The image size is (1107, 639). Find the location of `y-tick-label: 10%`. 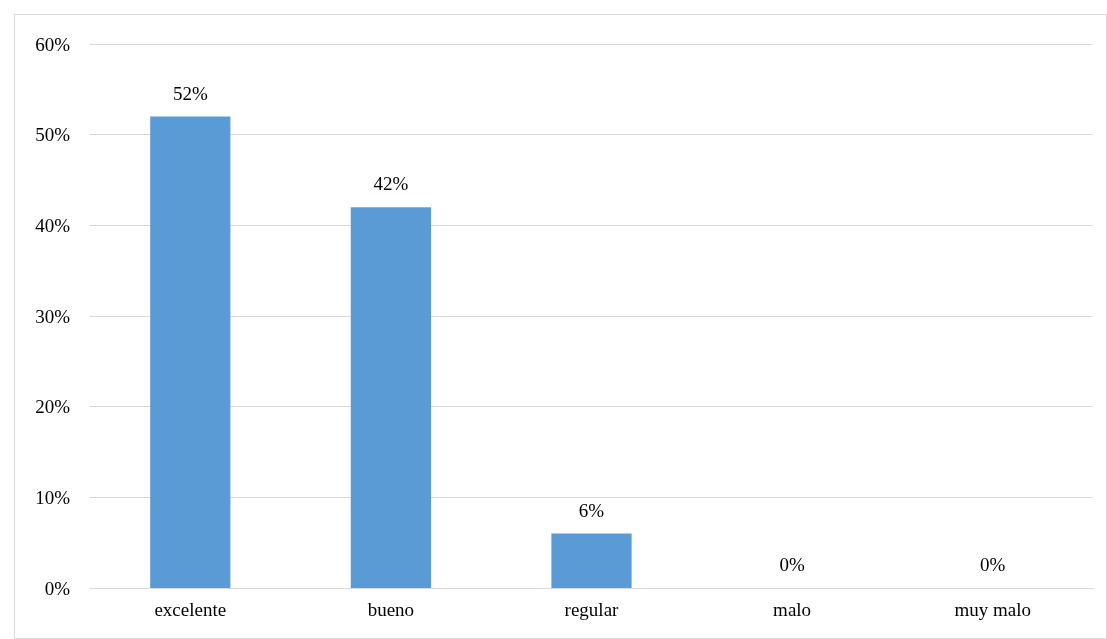

y-tick-label: 10% is located at coordinates (53, 497).